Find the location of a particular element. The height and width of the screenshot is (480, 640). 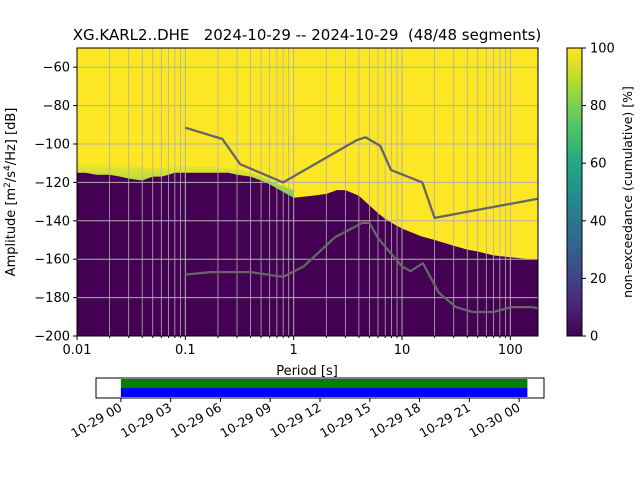

x-tick-label: 1 is located at coordinates (294, 350).